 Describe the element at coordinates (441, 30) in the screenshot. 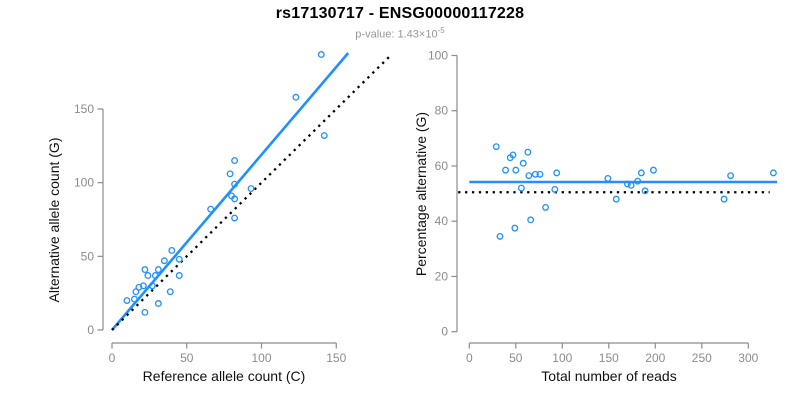

I see `pvalue-exponent: -5` at that location.